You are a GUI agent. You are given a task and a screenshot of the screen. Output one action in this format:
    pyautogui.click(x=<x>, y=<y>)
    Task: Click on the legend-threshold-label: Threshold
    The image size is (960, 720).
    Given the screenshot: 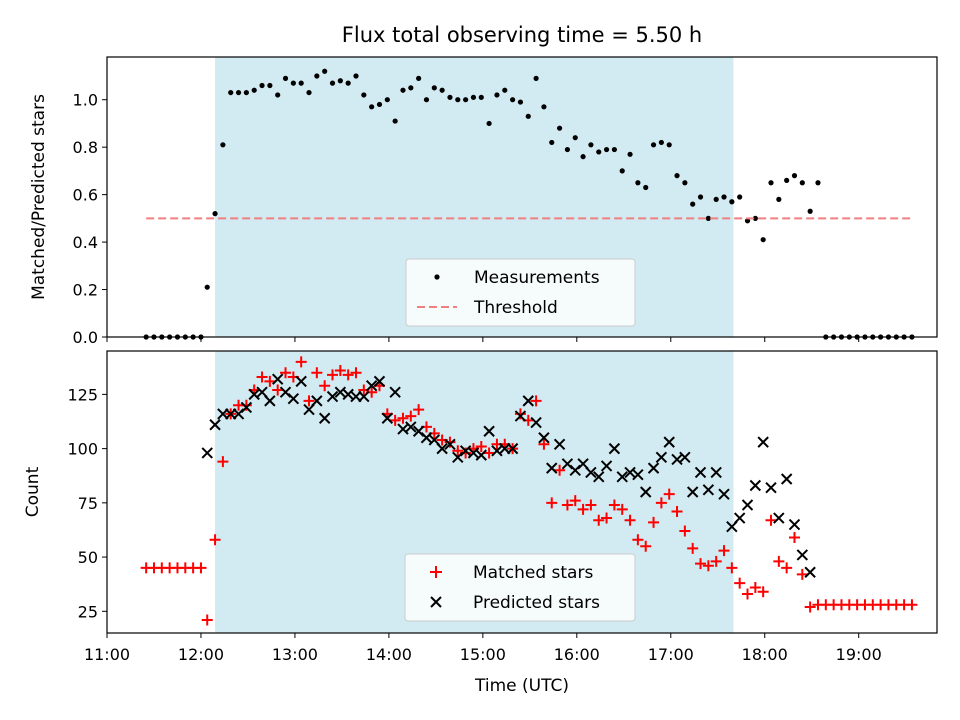 What is the action you would take?
    pyautogui.click(x=515, y=308)
    